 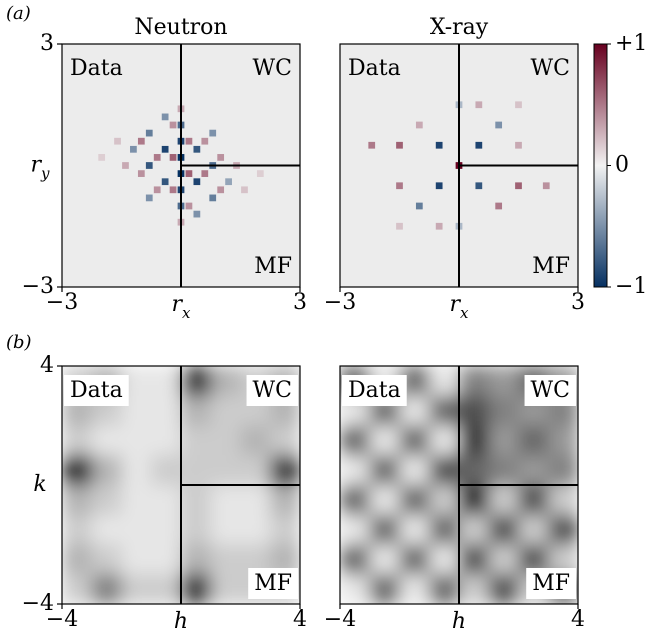 I want to click on annotation: WC, so click(x=272, y=68).